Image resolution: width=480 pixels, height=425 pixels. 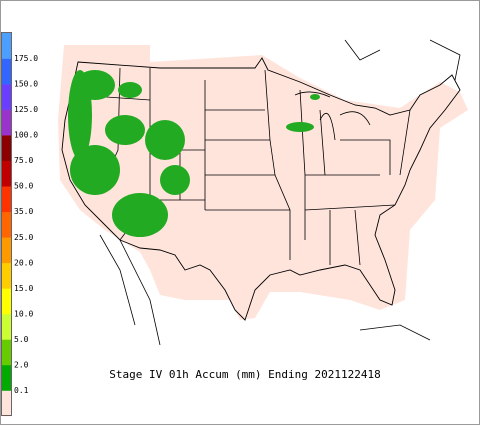 What do you see at coordinates (26, 135) in the screenshot?
I see `legend-label: 100.0` at bounding box center [26, 135].